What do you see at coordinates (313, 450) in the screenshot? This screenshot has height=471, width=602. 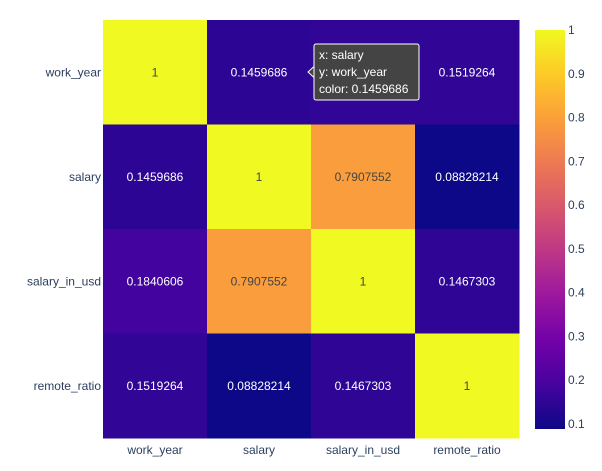 I see `x-axis-ticks: work_year salary salary_in_usd remote_ratio` at bounding box center [313, 450].